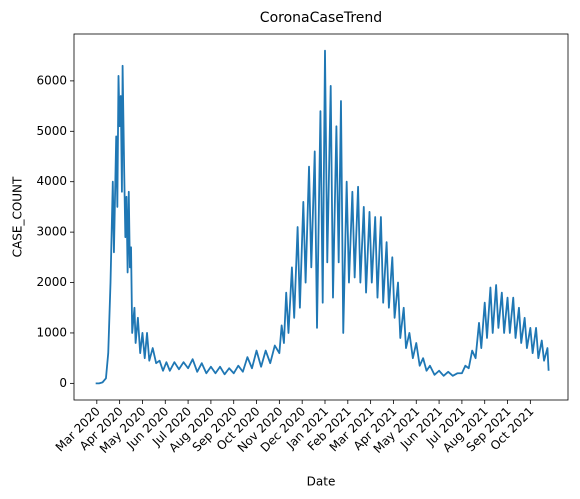 The width and height of the screenshot is (580, 499). I want to click on y-axis-label: CASE_COUNT, so click(18, 216).